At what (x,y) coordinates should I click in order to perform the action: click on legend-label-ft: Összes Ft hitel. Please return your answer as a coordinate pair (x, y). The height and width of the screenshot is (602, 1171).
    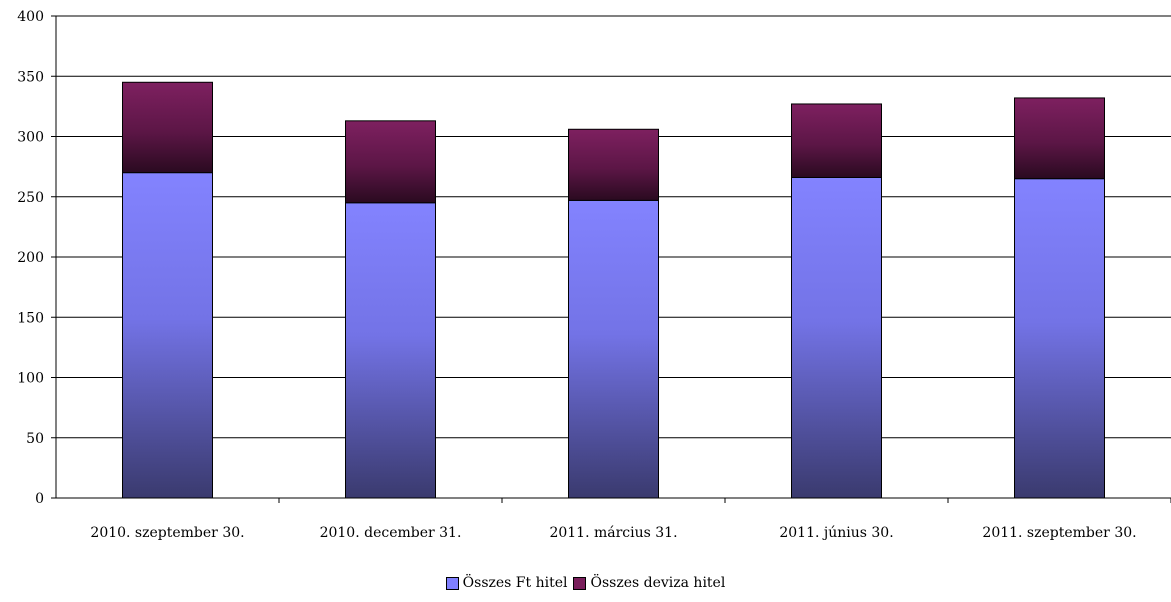
    Looking at the image, I should click on (515, 583).